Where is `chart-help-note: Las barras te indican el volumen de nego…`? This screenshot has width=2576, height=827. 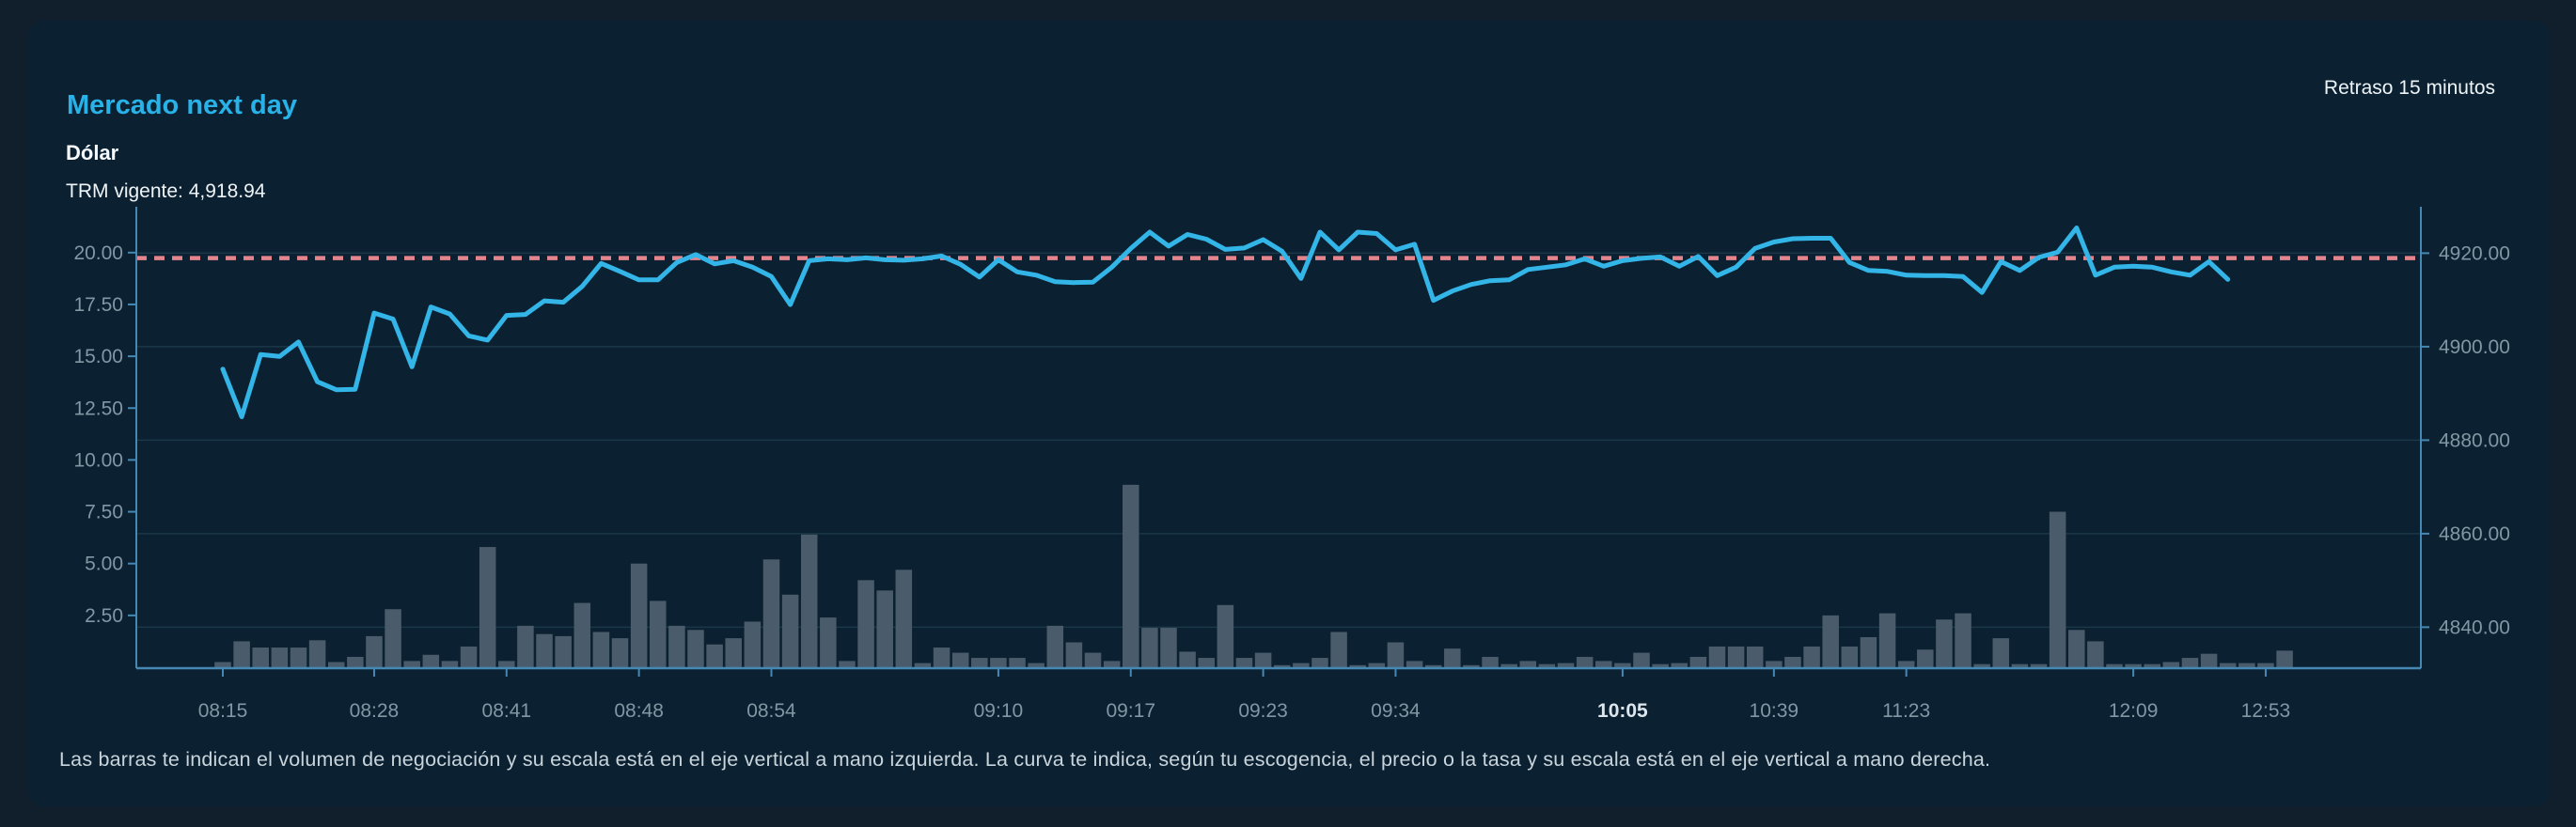
chart-help-note: Las barras te indican el volumen de nego… is located at coordinates (1025, 759).